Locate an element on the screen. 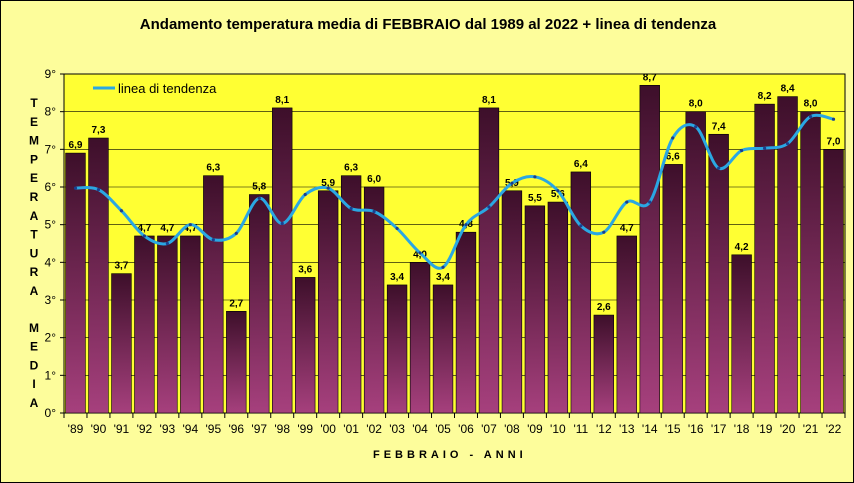  y-tick-label: 7° is located at coordinates (51, 149).